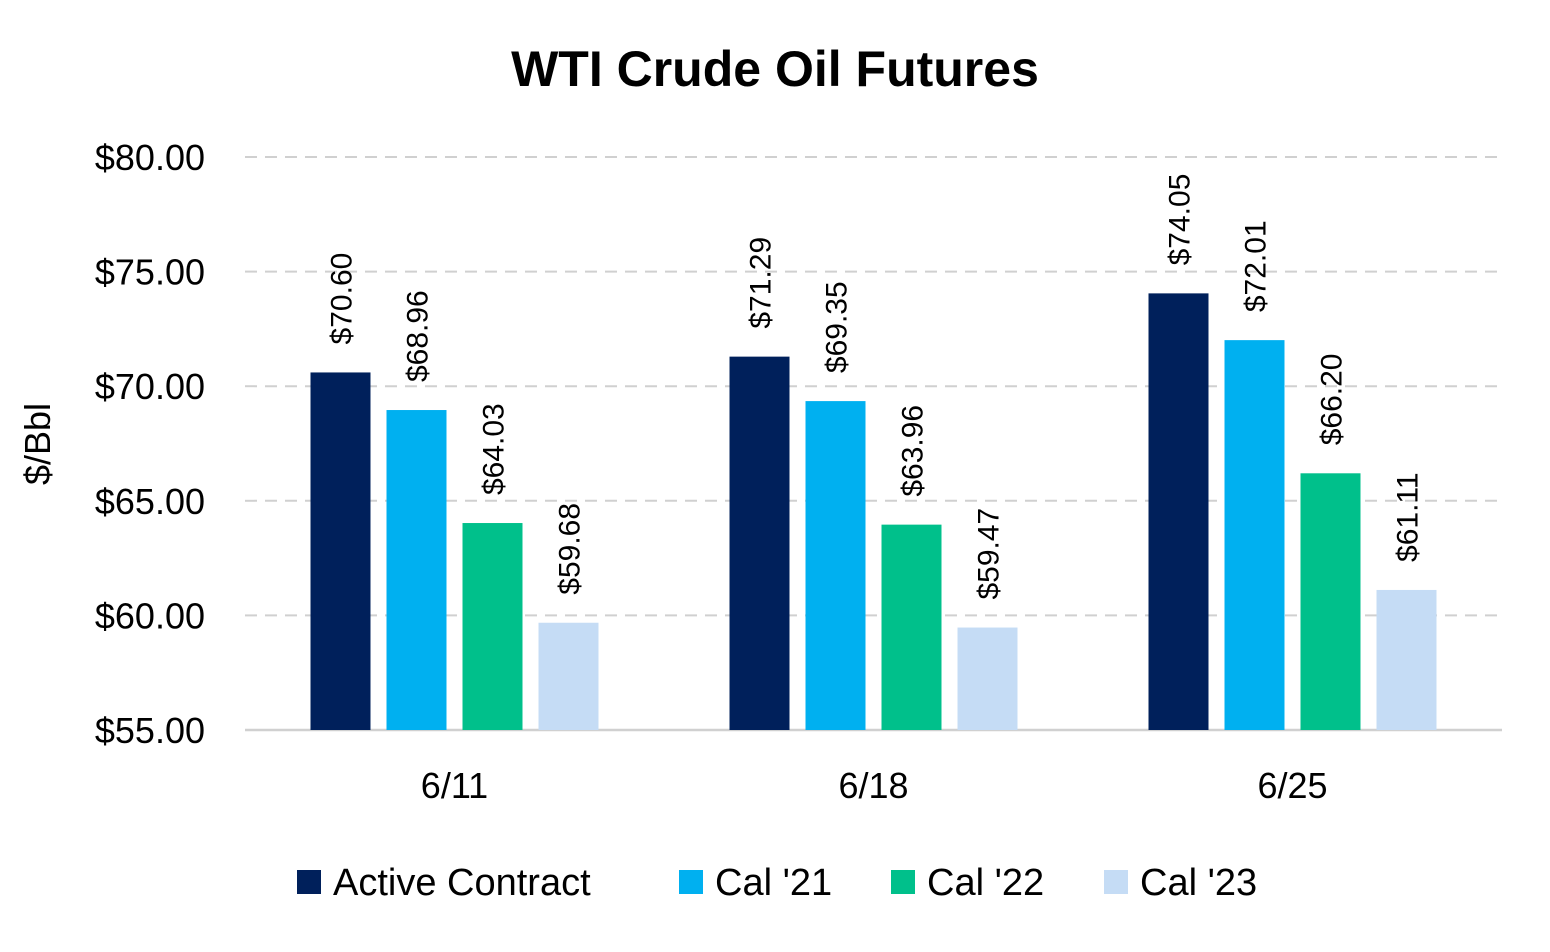 The width and height of the screenshot is (1550, 952). I want to click on data-label: $61.11, so click(1408, 517).